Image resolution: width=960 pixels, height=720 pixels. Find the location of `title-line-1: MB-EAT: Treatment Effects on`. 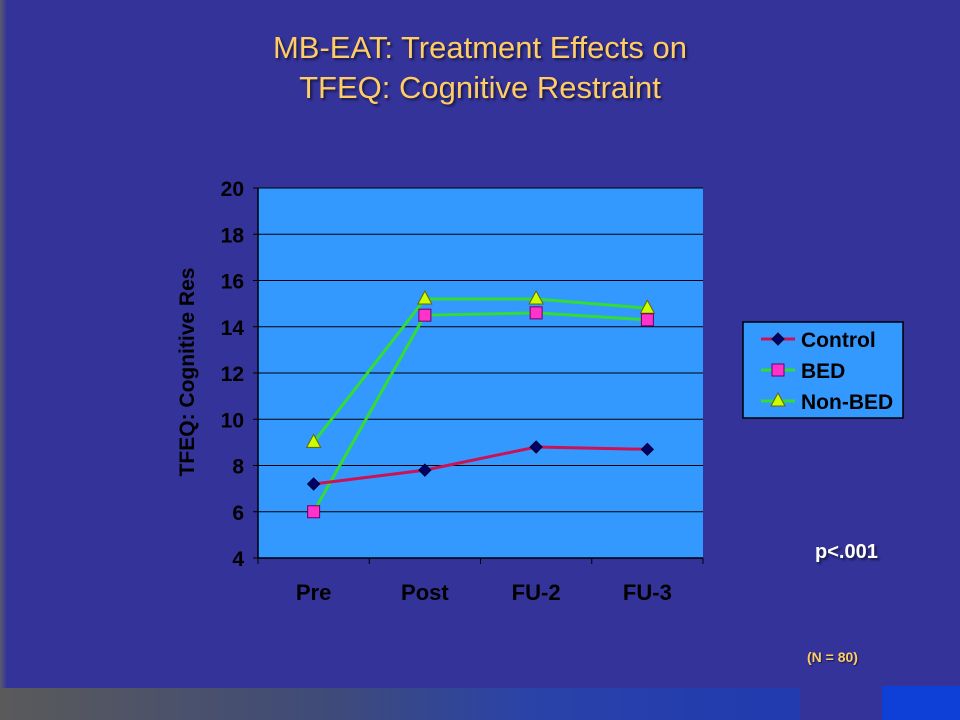

title-line-1: MB-EAT: Treatment Effects on is located at coordinates (480, 47).